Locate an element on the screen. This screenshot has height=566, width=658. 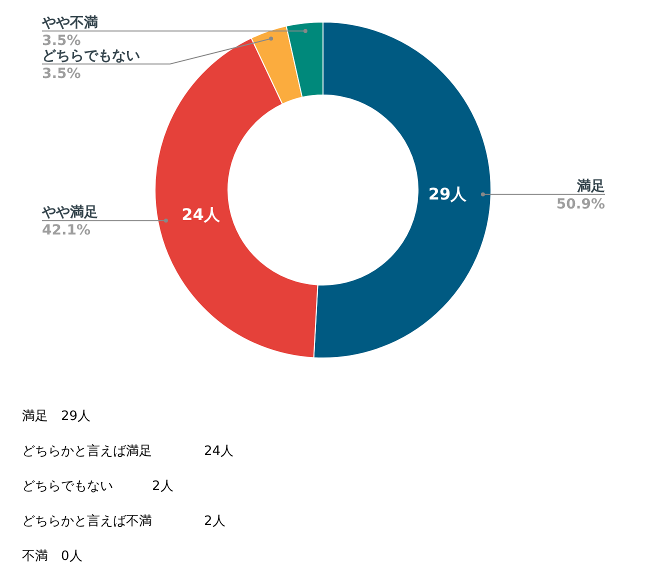
slice-label: やや満足 is located at coordinates (69, 212).